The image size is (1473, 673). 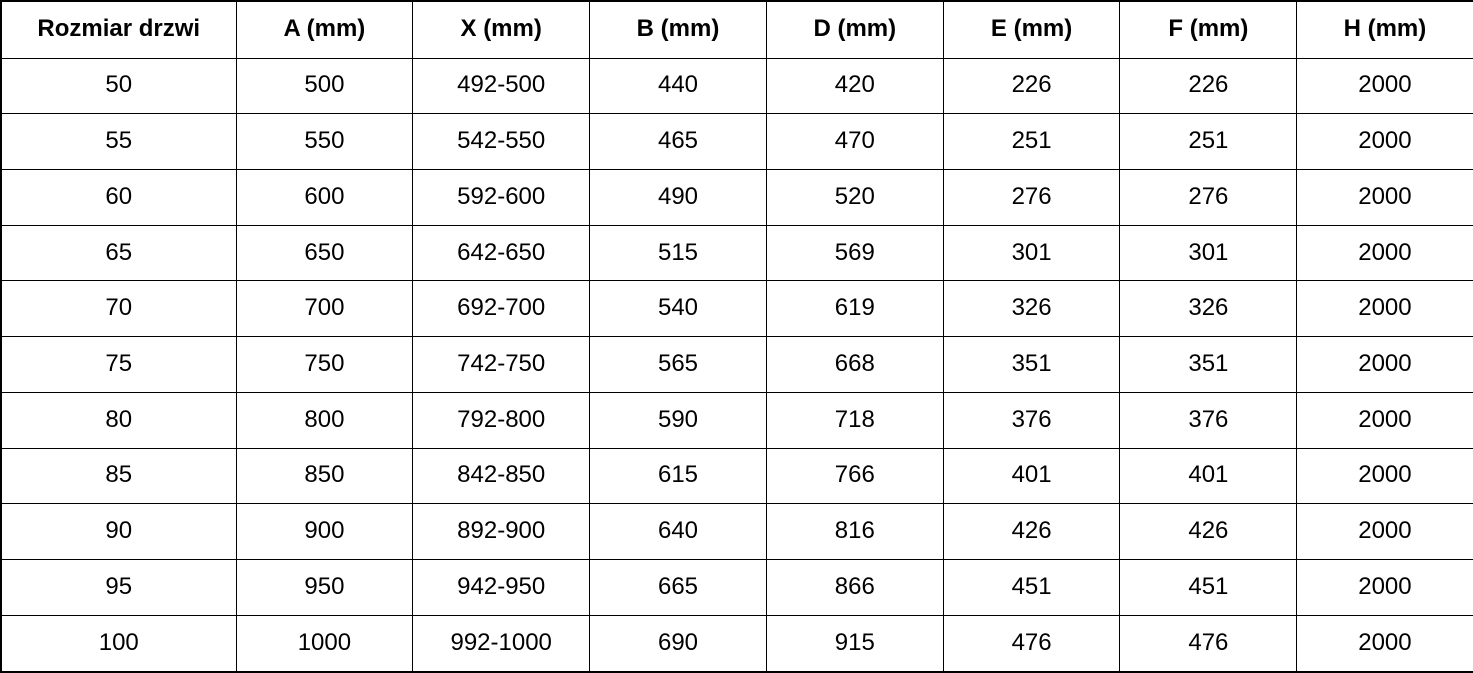 I want to click on table-cell: 816, so click(x=854, y=531).